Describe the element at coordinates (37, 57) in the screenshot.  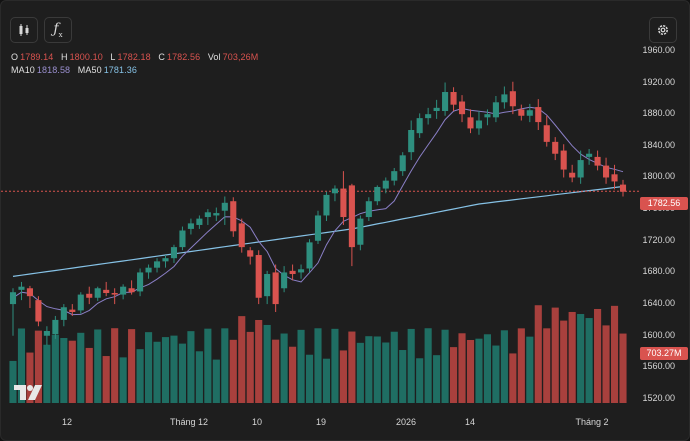
I see `open-value: 1789.14` at that location.